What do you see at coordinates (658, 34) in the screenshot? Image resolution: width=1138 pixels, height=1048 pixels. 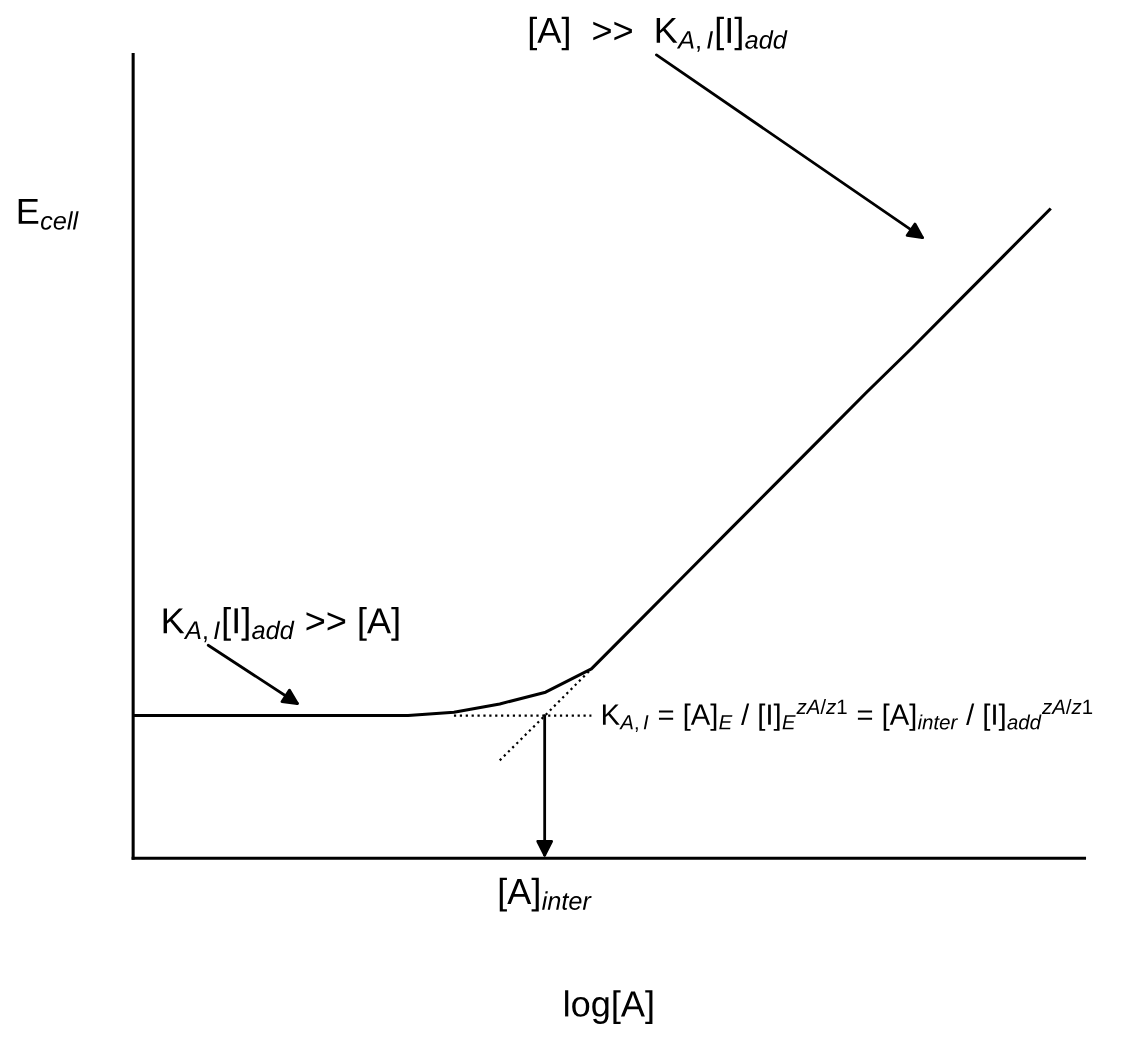 I see `text: [A] >> K$_{A,I}$[I]$_{add}$` at bounding box center [658, 34].